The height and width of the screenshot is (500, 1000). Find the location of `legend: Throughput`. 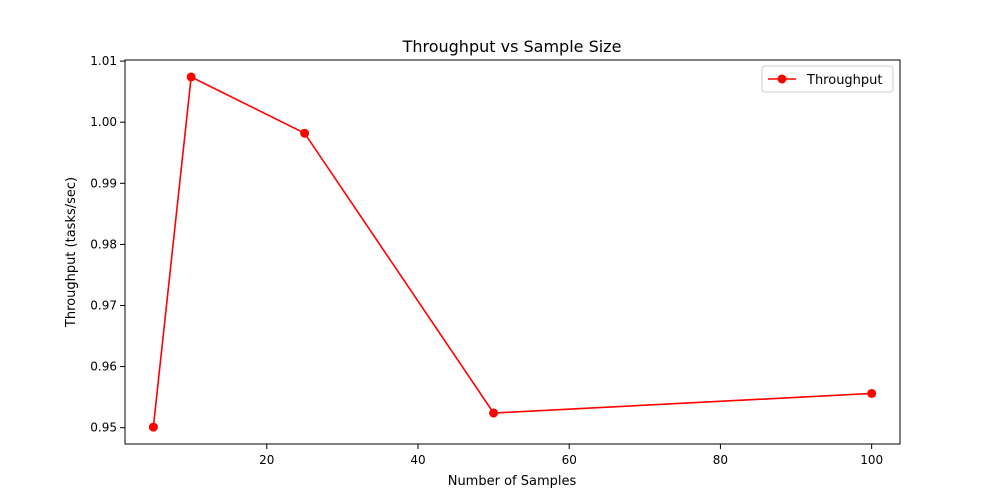

legend: Throughput is located at coordinates (827, 79).